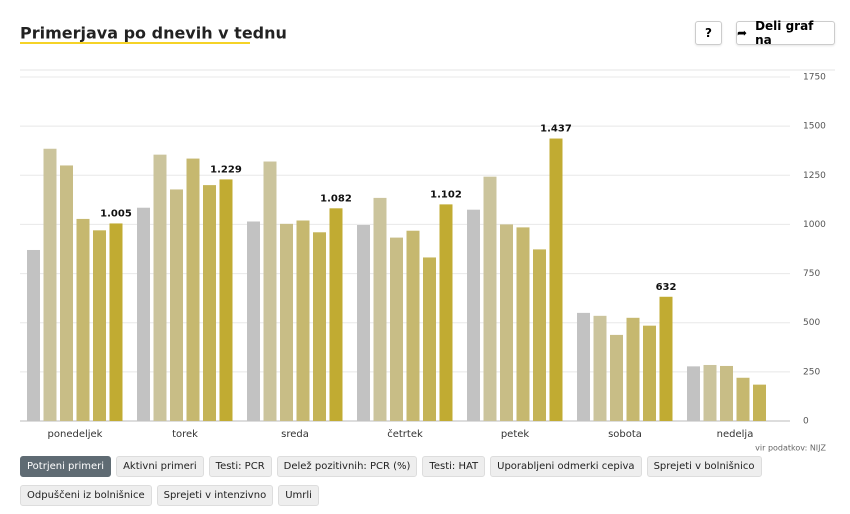 Image resolution: width=850 pixels, height=514 pixels. What do you see at coordinates (515, 434) in the screenshot?
I see `x-tick-label: petek` at bounding box center [515, 434].